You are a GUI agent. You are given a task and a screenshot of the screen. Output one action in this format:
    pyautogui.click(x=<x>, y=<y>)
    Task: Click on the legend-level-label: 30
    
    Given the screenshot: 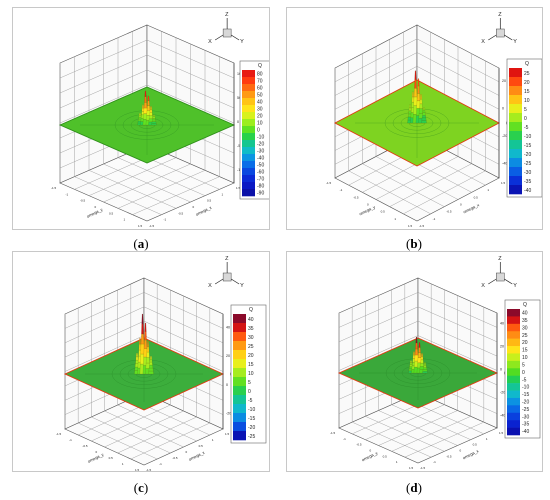 What is the action you would take?
    pyautogui.click(x=525, y=328)
    